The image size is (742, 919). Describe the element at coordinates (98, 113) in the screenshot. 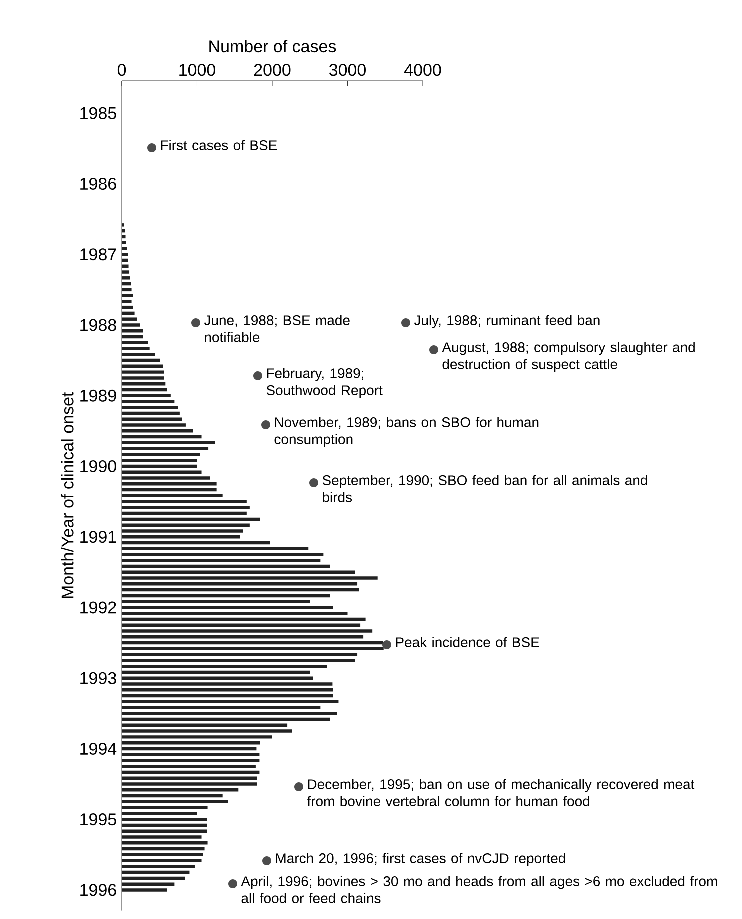

I see `y-tick-label: 1985` at that location.